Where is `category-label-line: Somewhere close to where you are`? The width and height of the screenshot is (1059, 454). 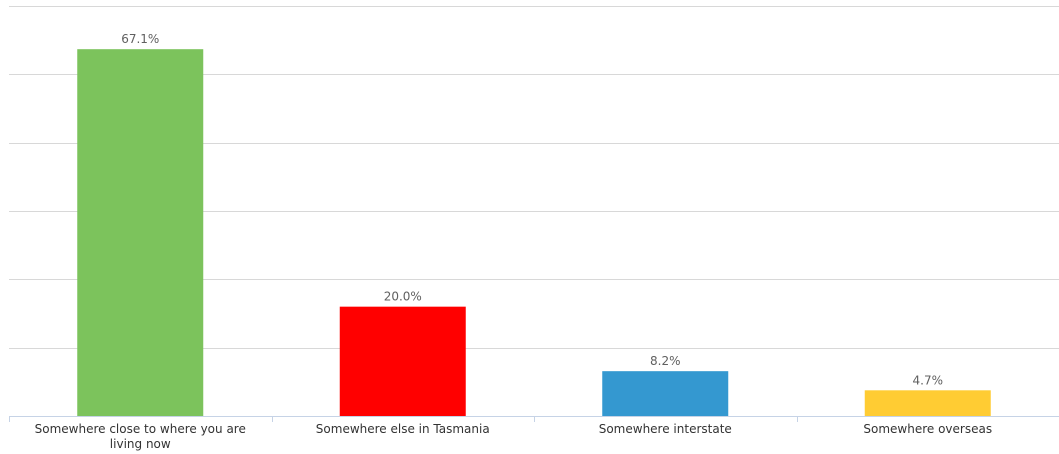
category-label-line: Somewhere close to where you are is located at coordinates (140, 429).